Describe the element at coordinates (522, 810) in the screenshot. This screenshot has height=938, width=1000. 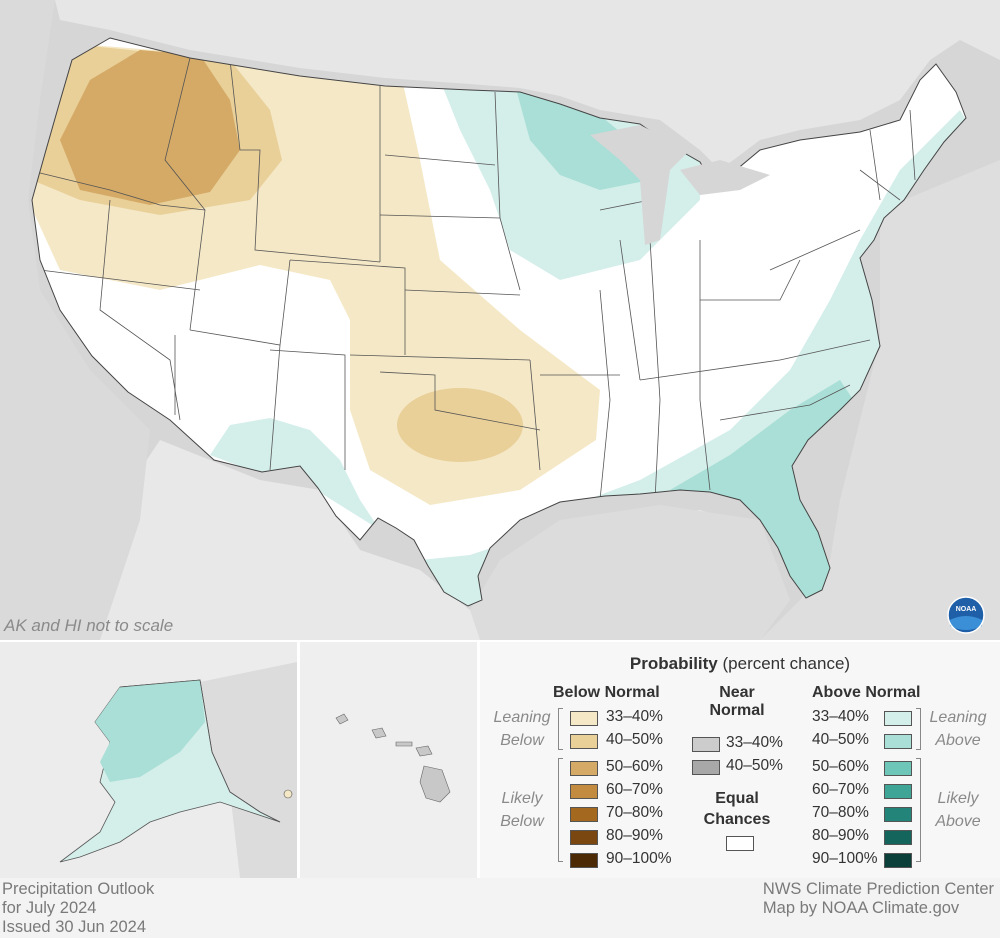
I see `likely-below-label: Likely Below` at that location.